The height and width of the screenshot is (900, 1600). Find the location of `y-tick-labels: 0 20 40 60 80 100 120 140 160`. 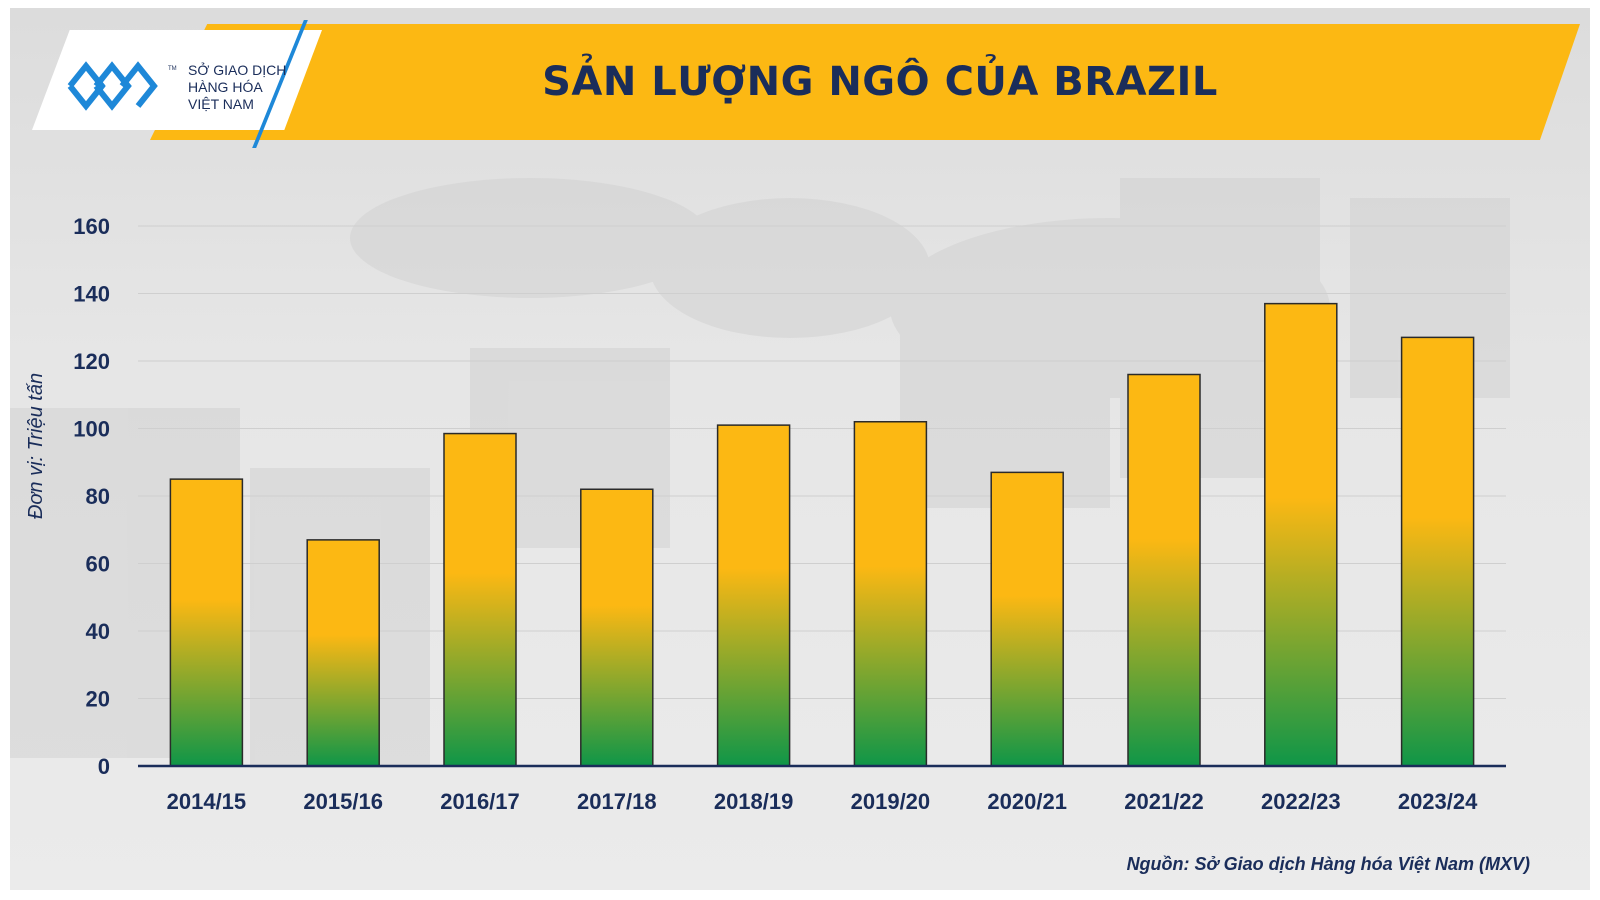

y-tick-labels: 0 20 40 60 80 100 120 140 160 is located at coordinates (91, 496).